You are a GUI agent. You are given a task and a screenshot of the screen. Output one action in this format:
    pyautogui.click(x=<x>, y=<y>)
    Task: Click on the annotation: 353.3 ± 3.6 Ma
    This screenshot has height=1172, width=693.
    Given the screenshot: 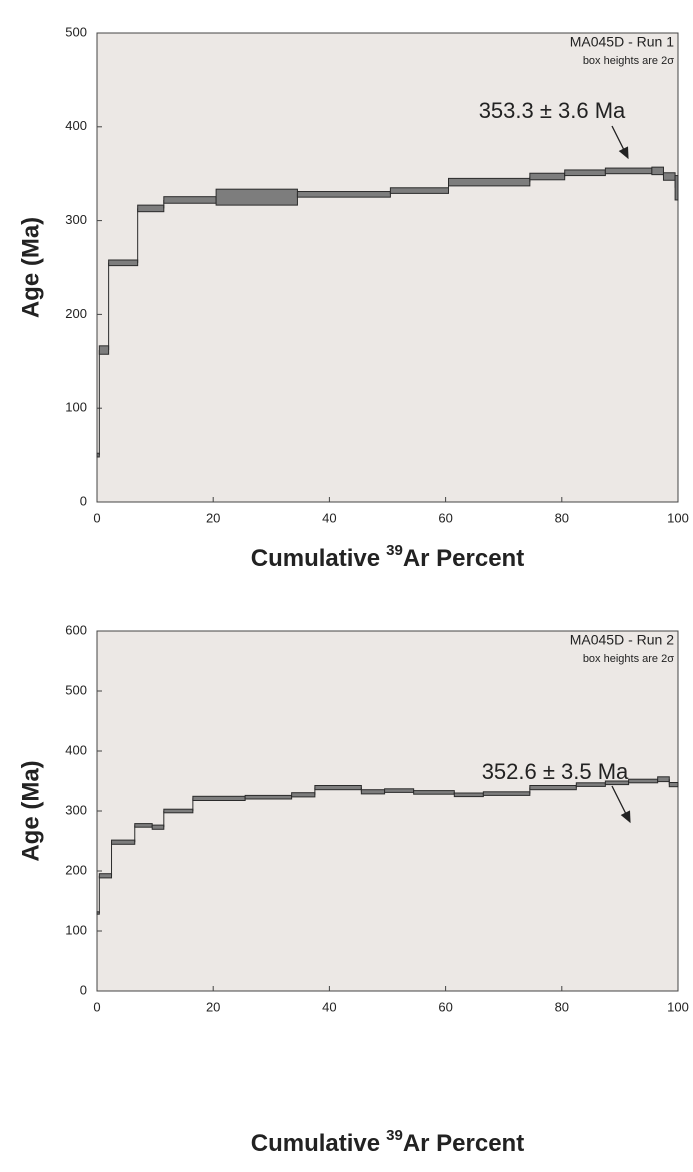 What is the action you would take?
    pyautogui.click(x=552, y=110)
    